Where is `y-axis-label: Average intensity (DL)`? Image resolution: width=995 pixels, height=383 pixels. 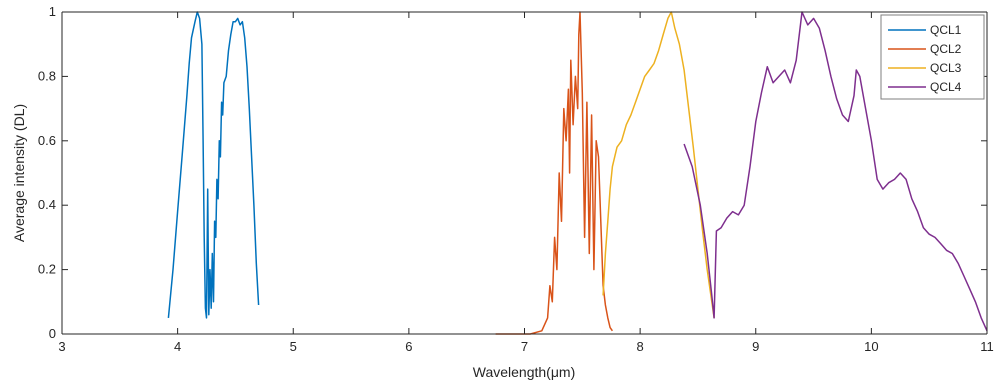 y-axis-label: Average intensity (DL) is located at coordinates (19, 173).